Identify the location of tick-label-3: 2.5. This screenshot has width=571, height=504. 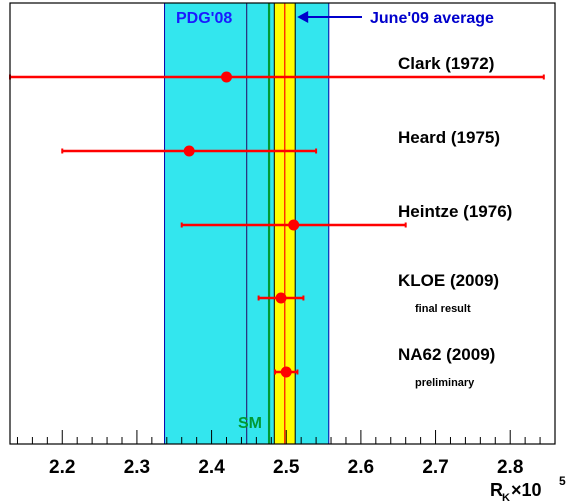
(286, 467).